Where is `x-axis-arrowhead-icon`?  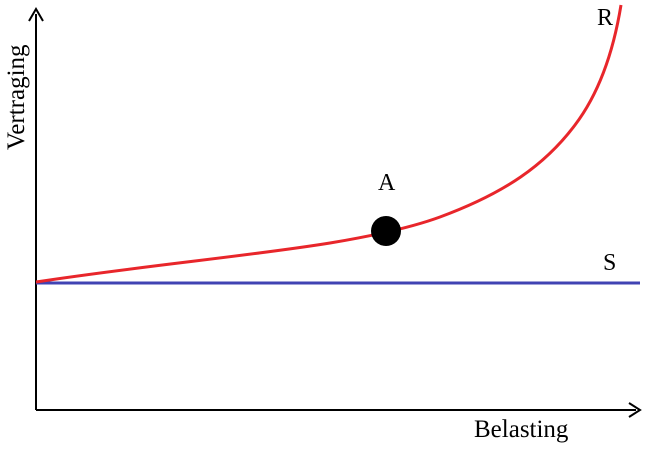 x-axis-arrowhead-icon is located at coordinates (635, 410).